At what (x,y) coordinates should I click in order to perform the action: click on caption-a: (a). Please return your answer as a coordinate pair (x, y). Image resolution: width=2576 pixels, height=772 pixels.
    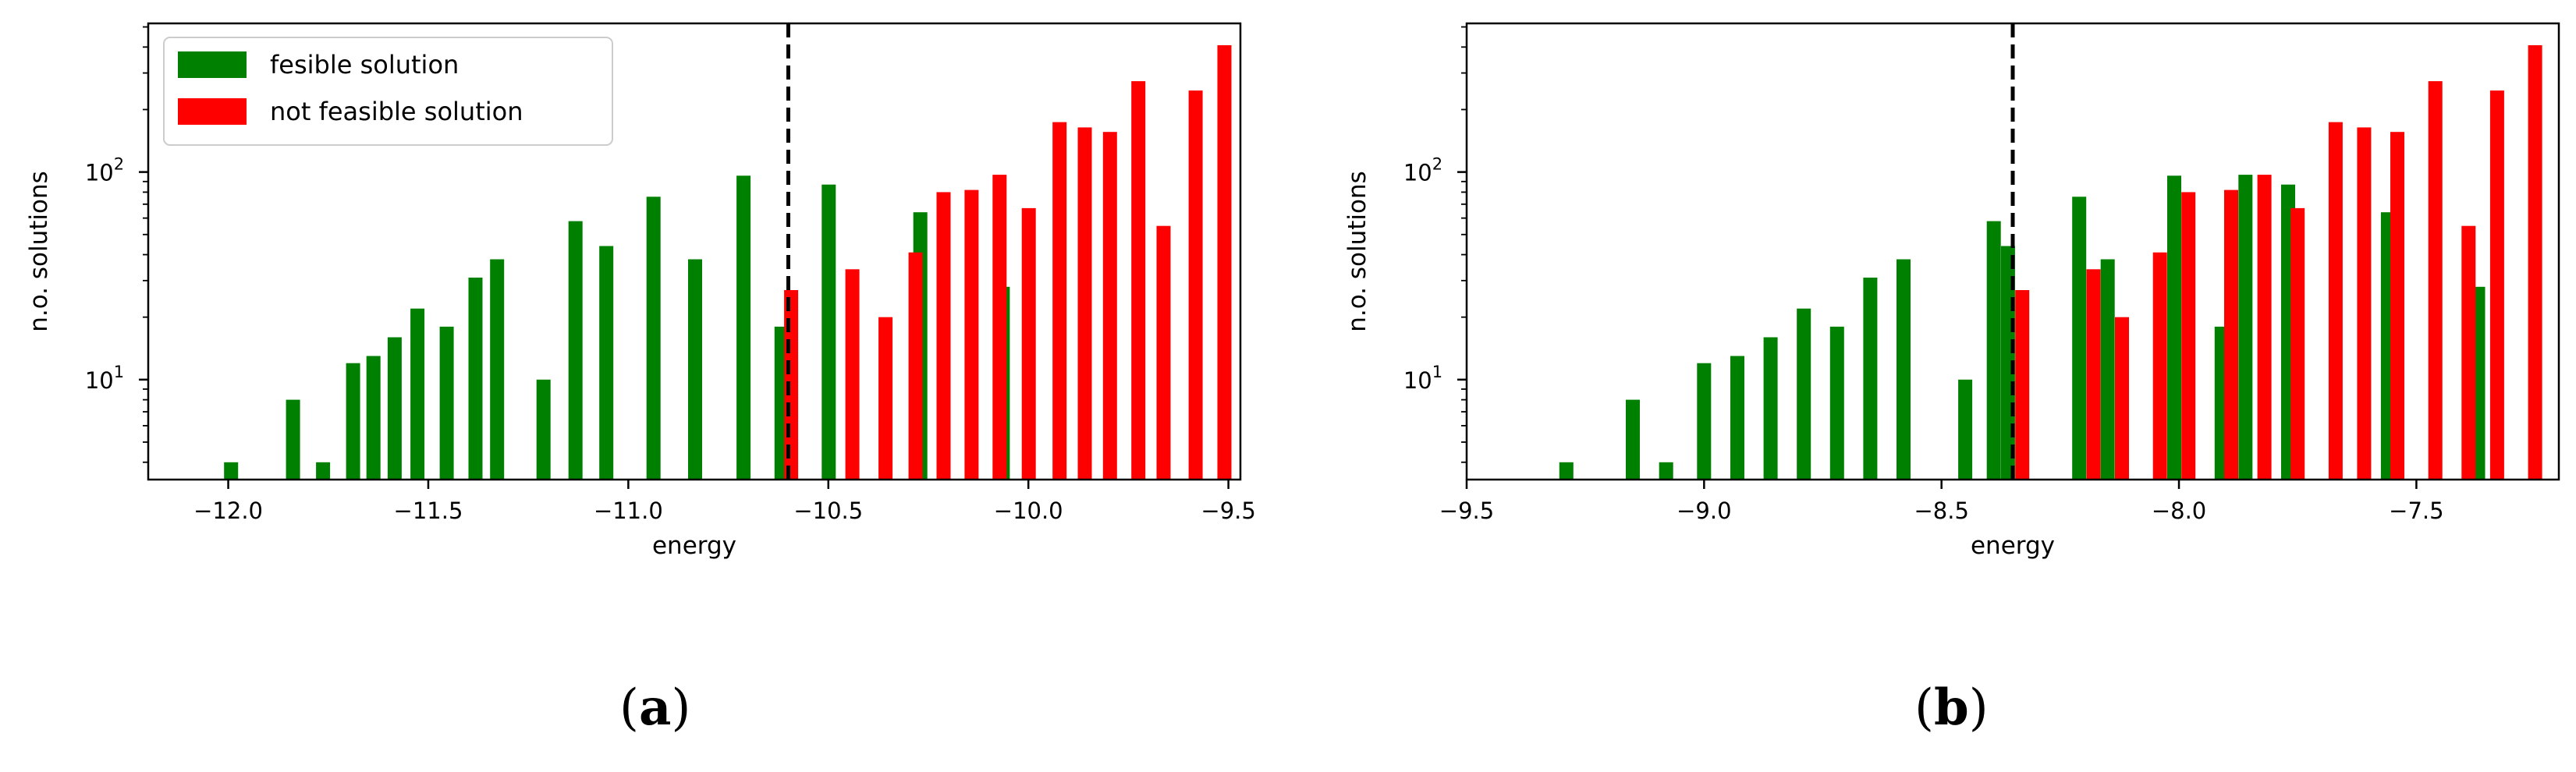
    Looking at the image, I should click on (655, 707).